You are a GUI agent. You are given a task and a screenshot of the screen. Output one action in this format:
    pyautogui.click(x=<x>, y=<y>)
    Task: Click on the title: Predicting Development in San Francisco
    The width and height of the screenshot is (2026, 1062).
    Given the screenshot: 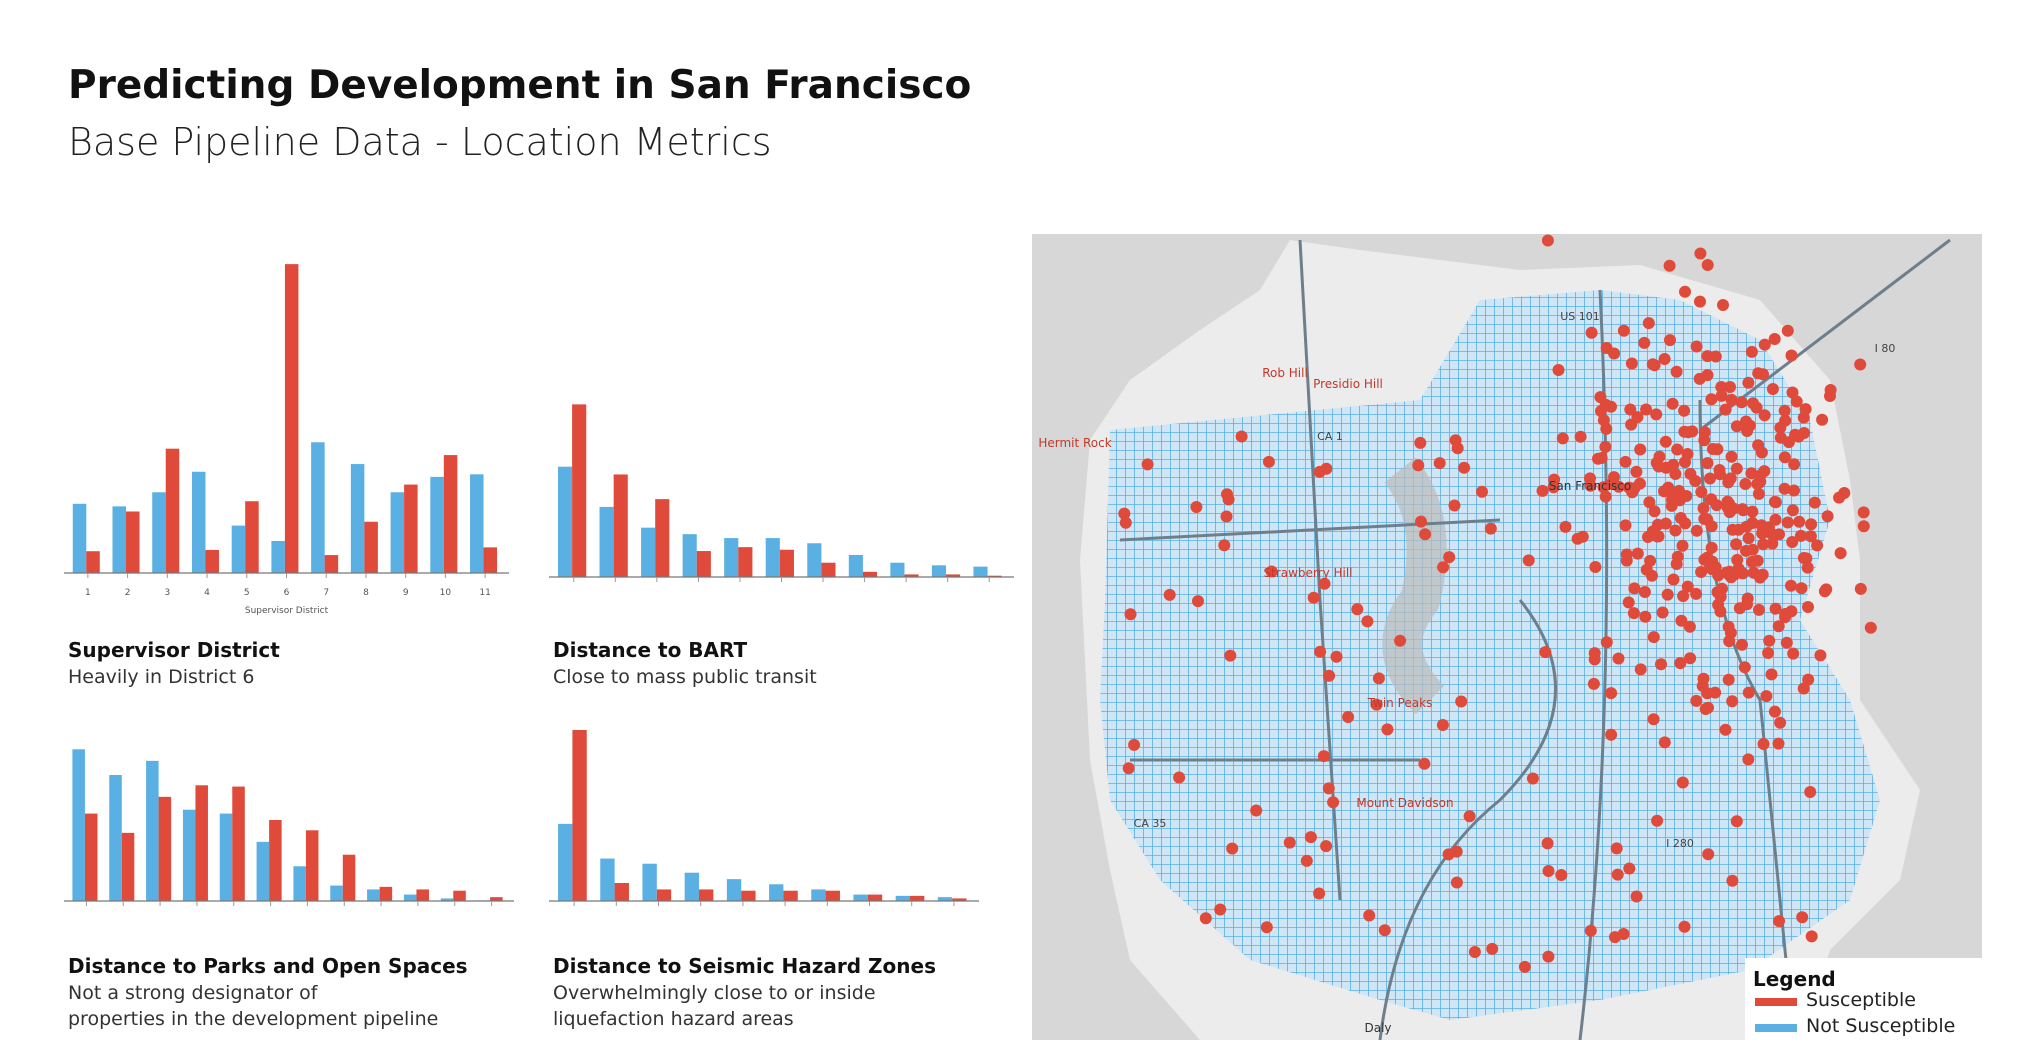 What is the action you would take?
    pyautogui.click(x=519, y=85)
    